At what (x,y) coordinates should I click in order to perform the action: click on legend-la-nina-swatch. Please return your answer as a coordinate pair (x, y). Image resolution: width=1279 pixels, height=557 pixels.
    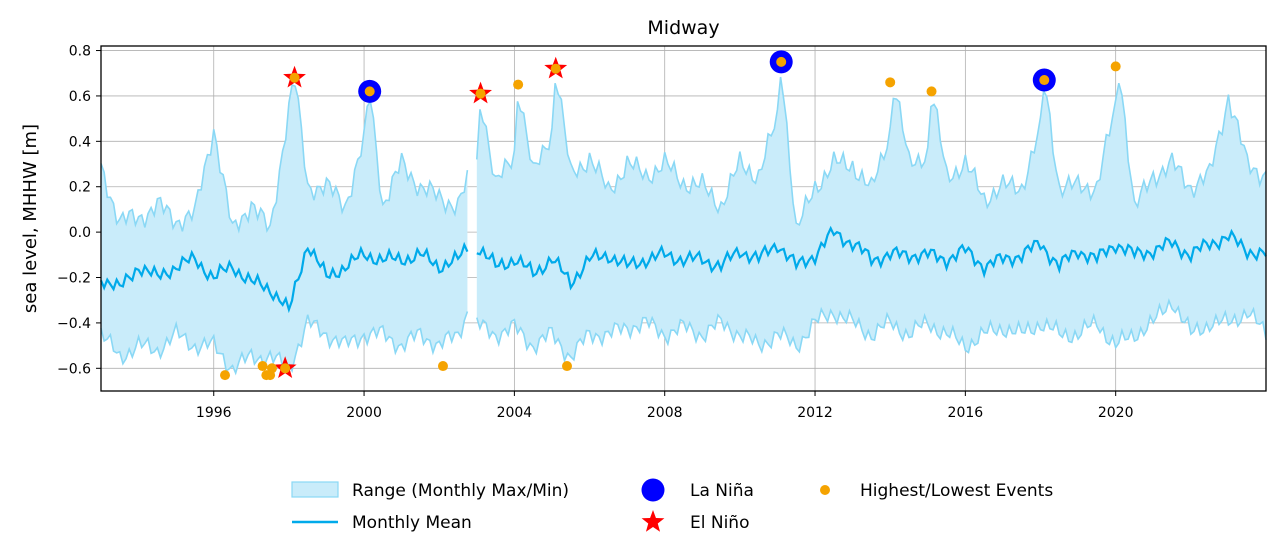
    Looking at the image, I should click on (653, 490).